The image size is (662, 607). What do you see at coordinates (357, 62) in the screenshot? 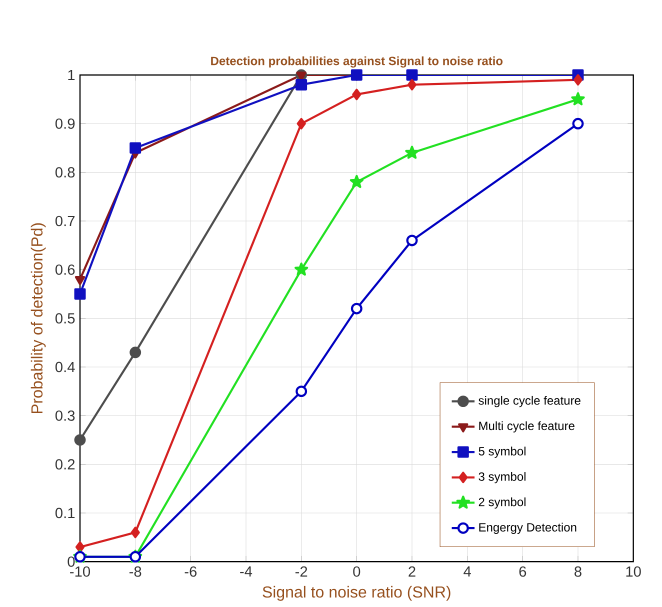
I see `chart-title: Detection probabilities against Signal to noise ratio` at bounding box center [357, 62].